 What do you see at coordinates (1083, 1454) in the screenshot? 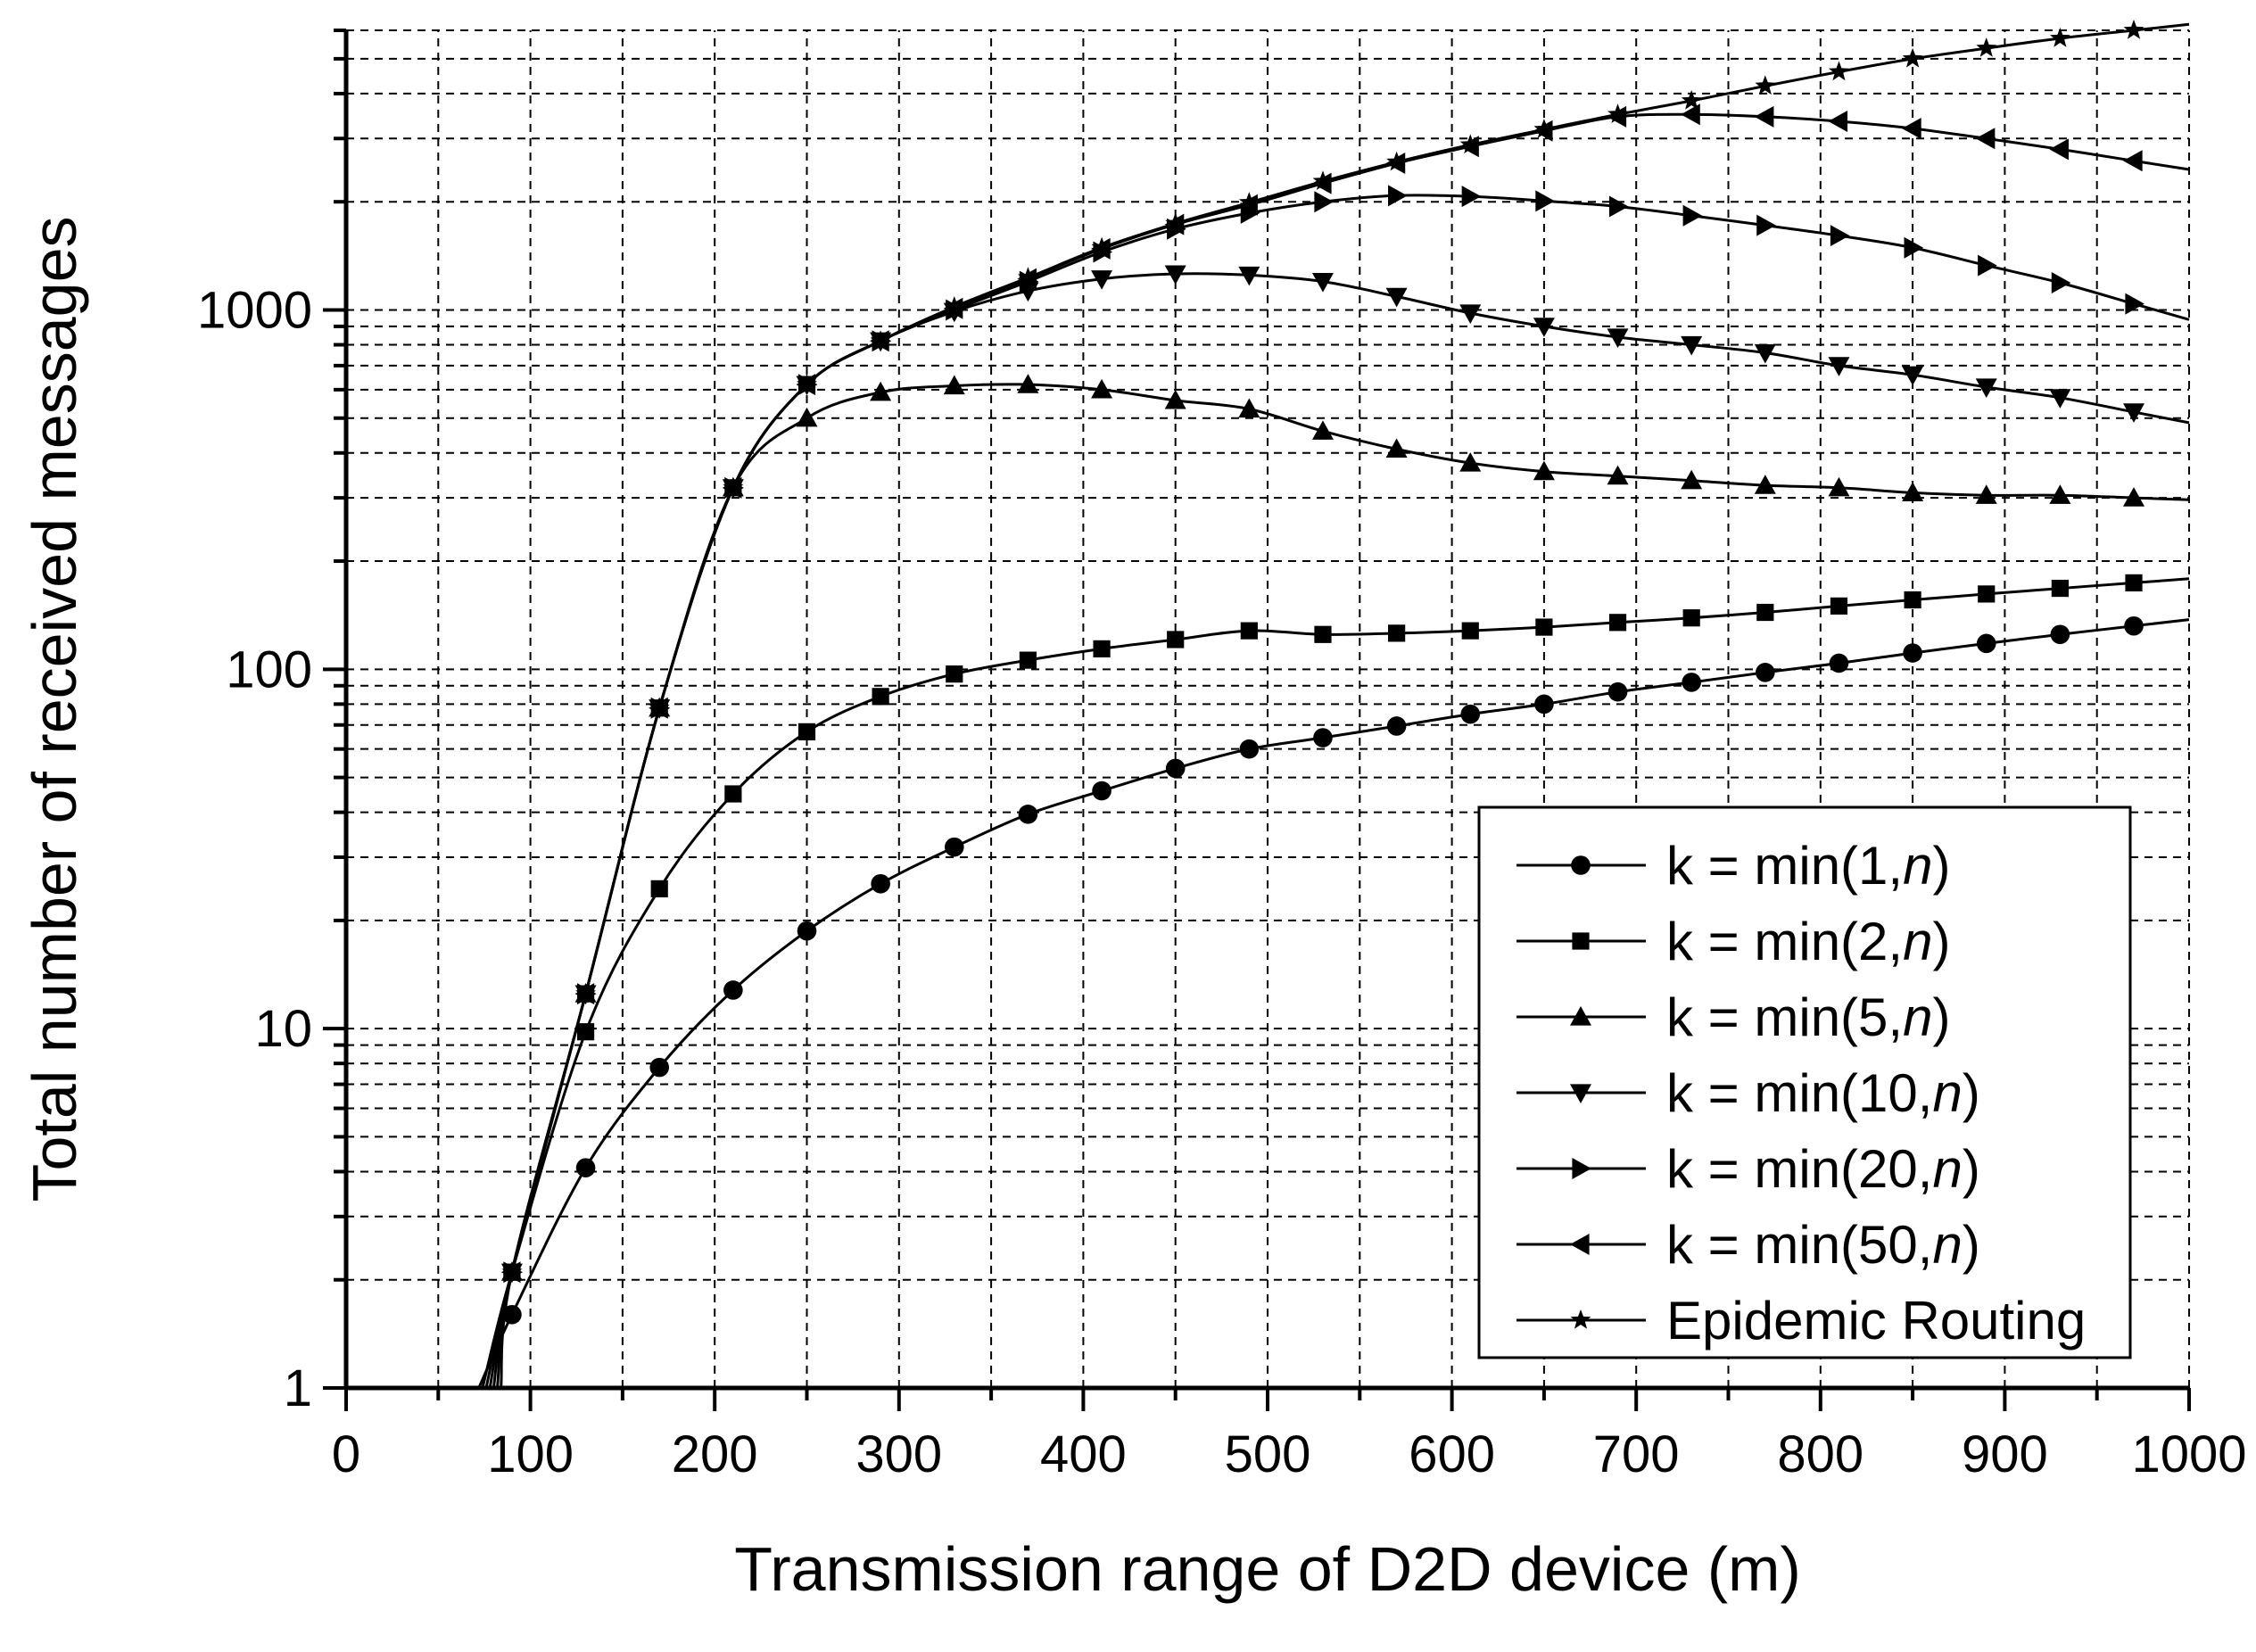
I see `x-tick-label: 400` at bounding box center [1083, 1454].